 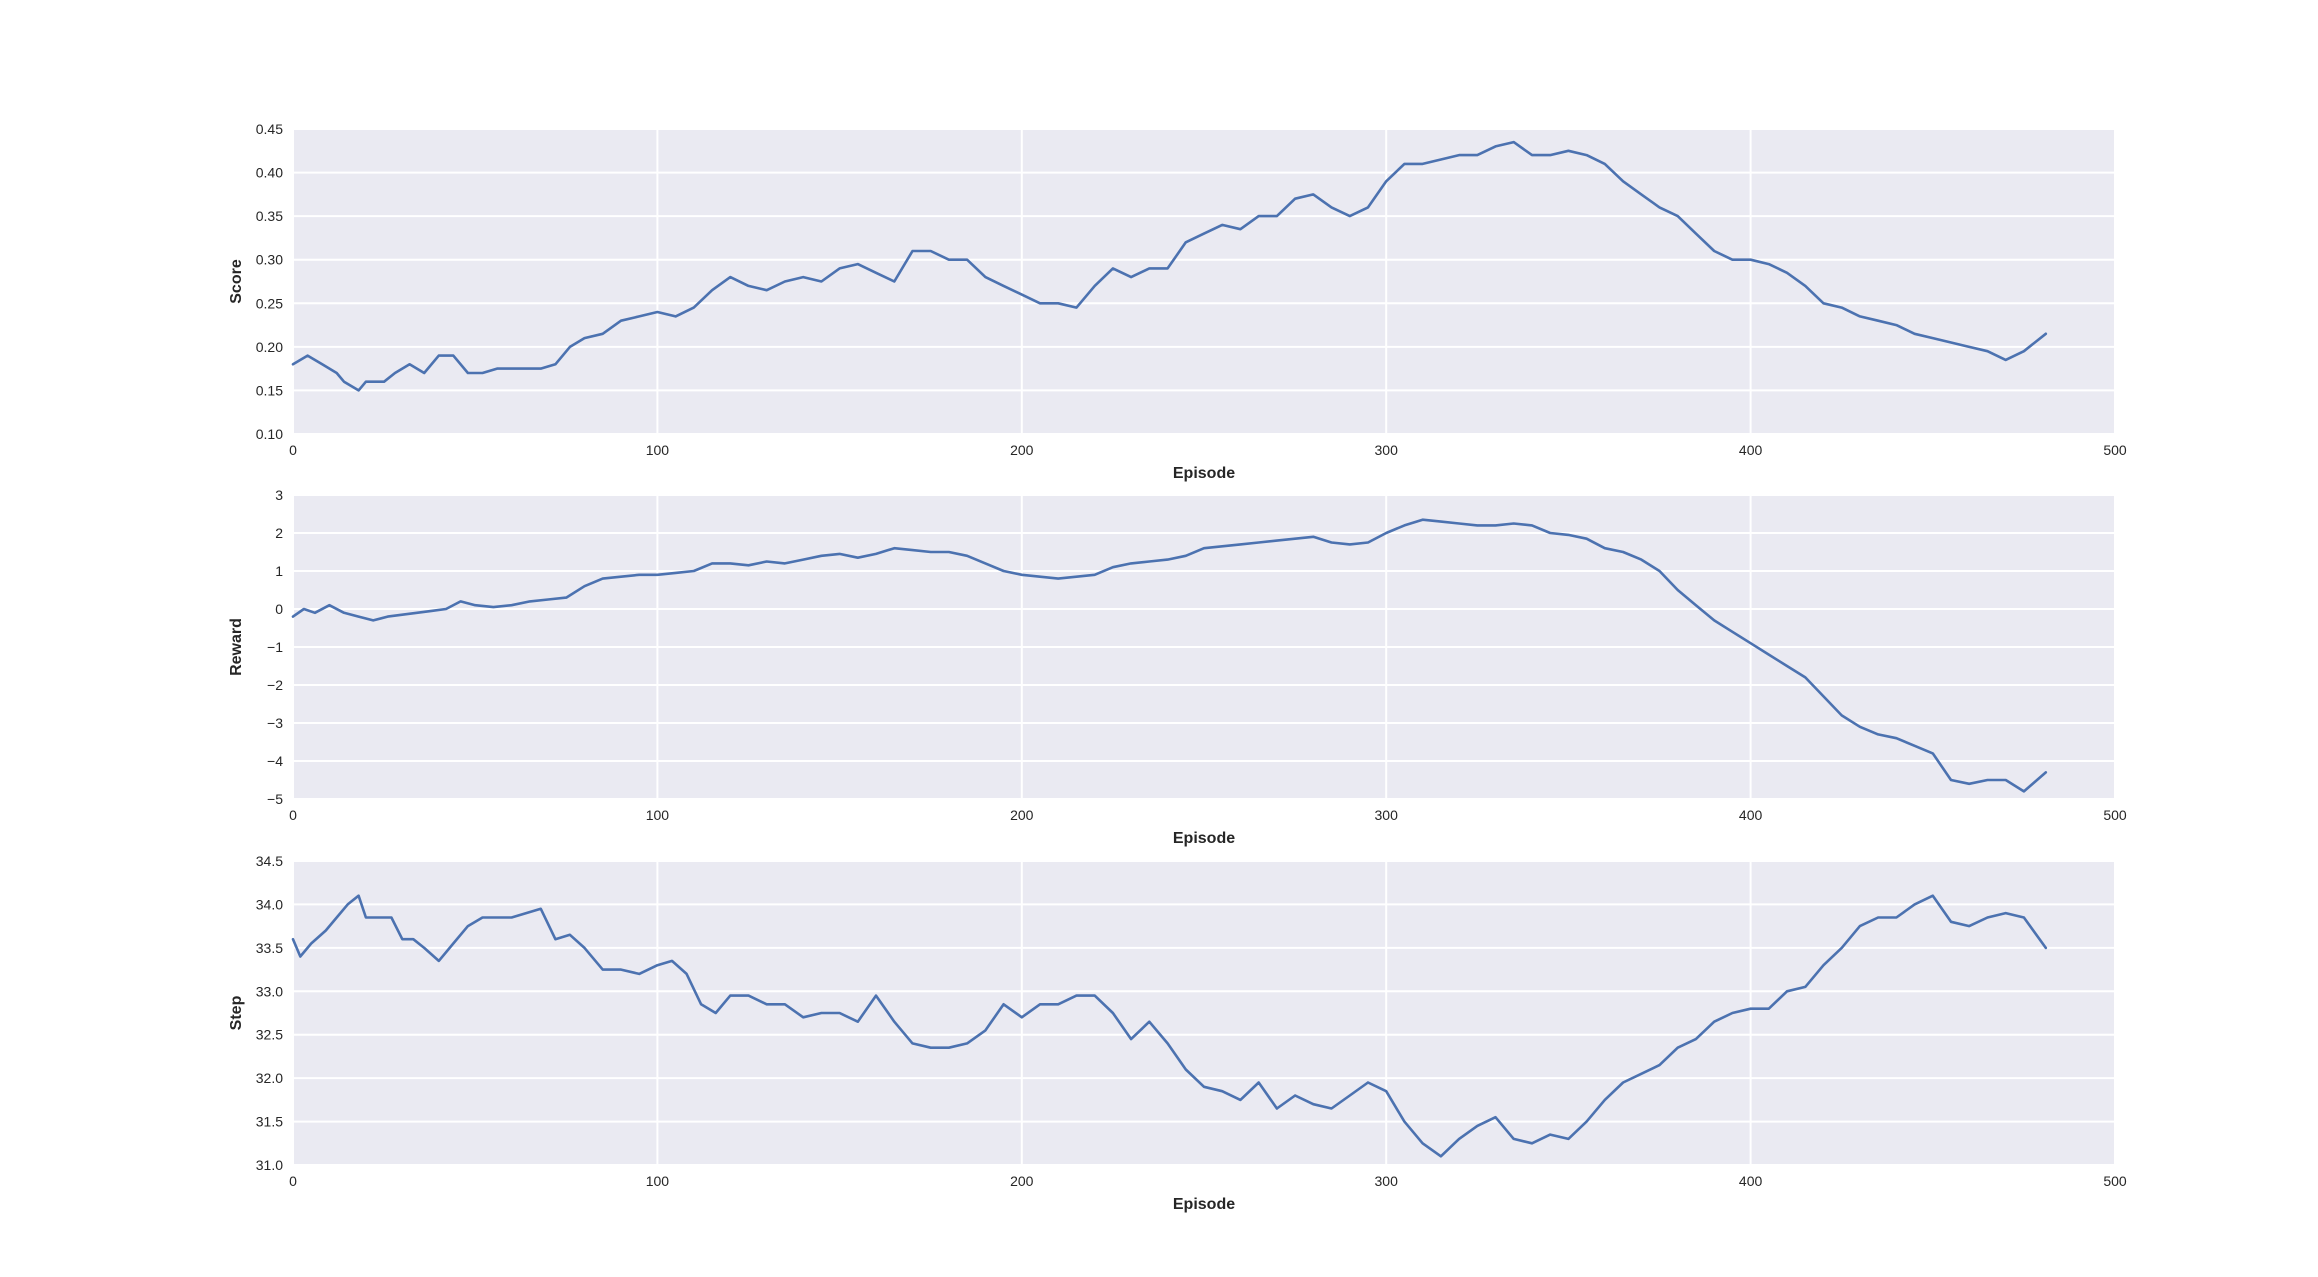 What do you see at coordinates (279, 571) in the screenshot?
I see `y-tick-label: 1` at bounding box center [279, 571].